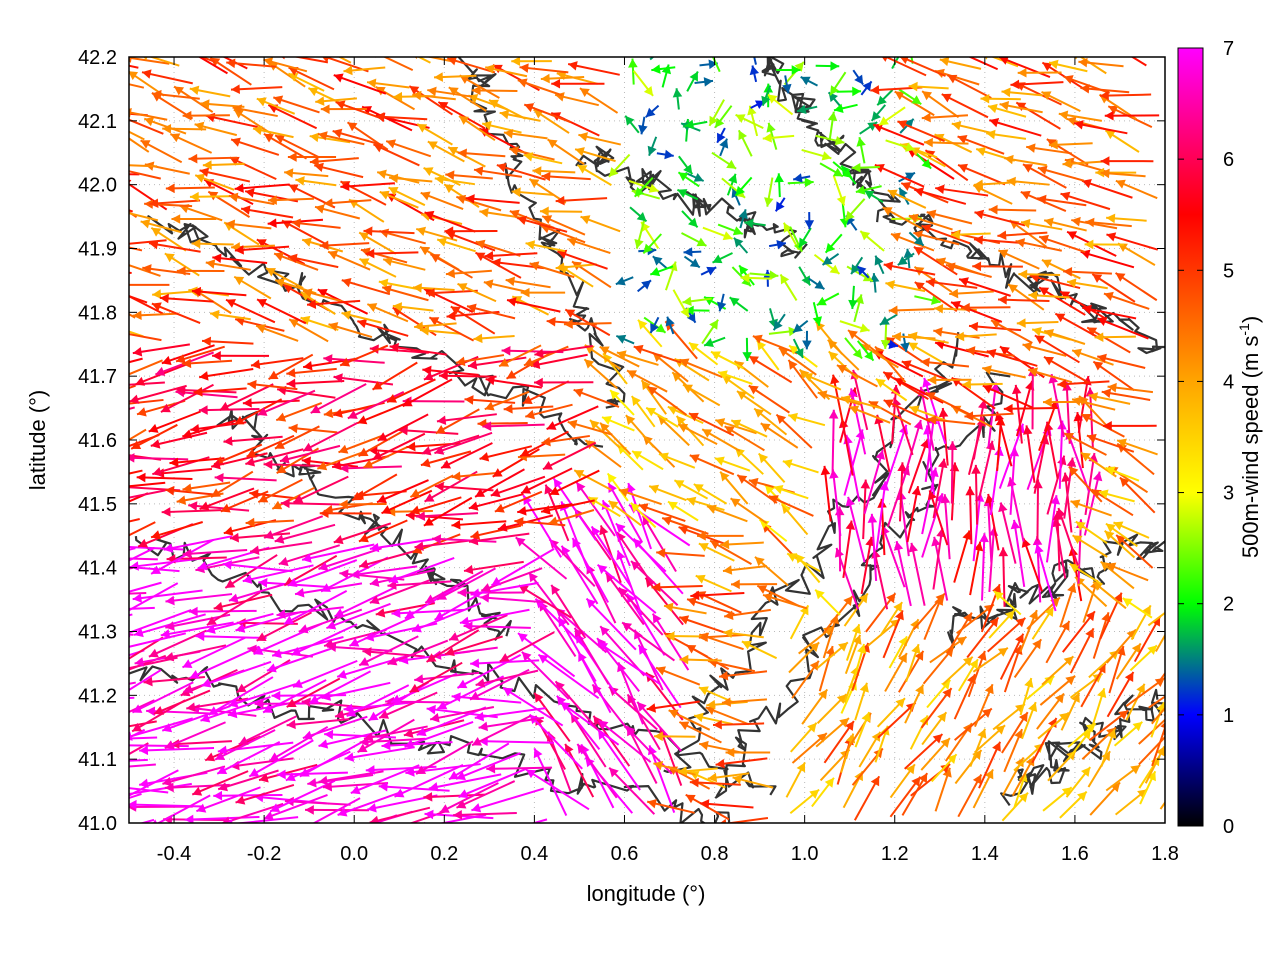  What do you see at coordinates (97, 313) in the screenshot?
I see `y-tick-label: 41.8` at bounding box center [97, 313].